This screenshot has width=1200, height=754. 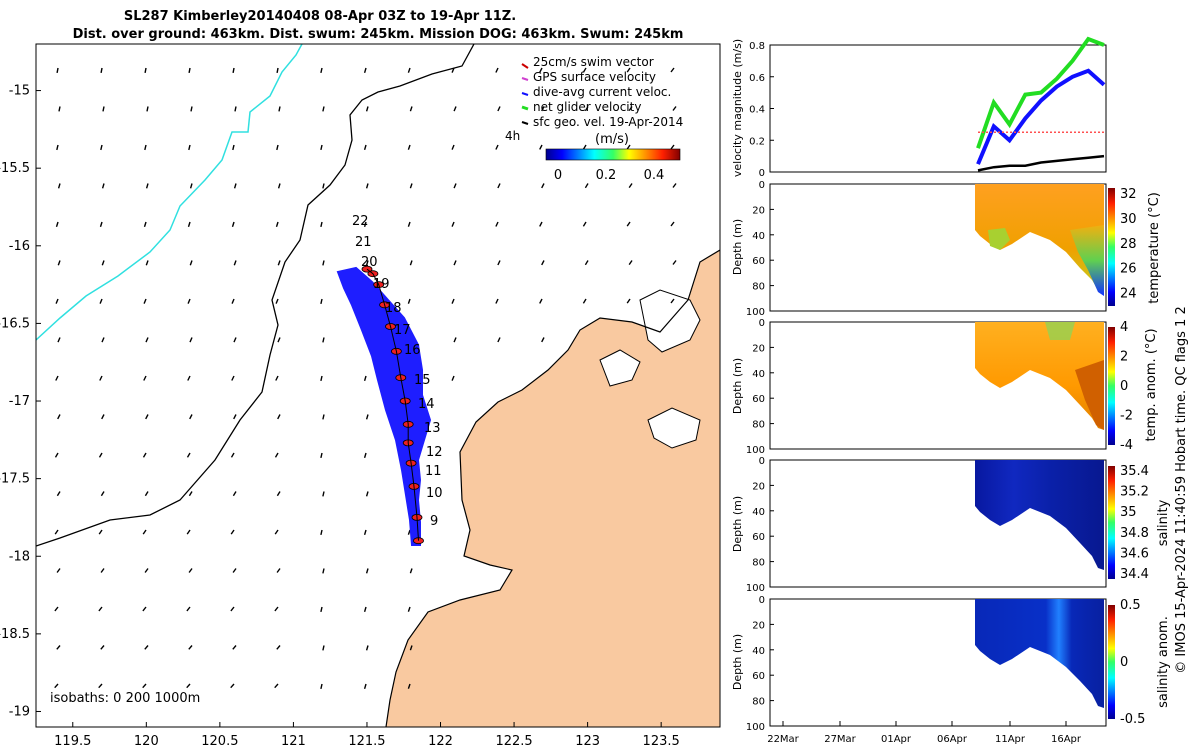 What do you see at coordinates (293, 741) in the screenshot?
I see `lon-tick-label: 121` at bounding box center [293, 741].